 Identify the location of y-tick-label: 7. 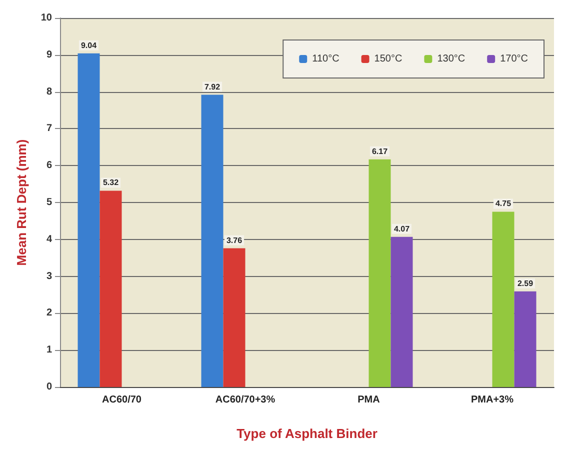
(49, 128).